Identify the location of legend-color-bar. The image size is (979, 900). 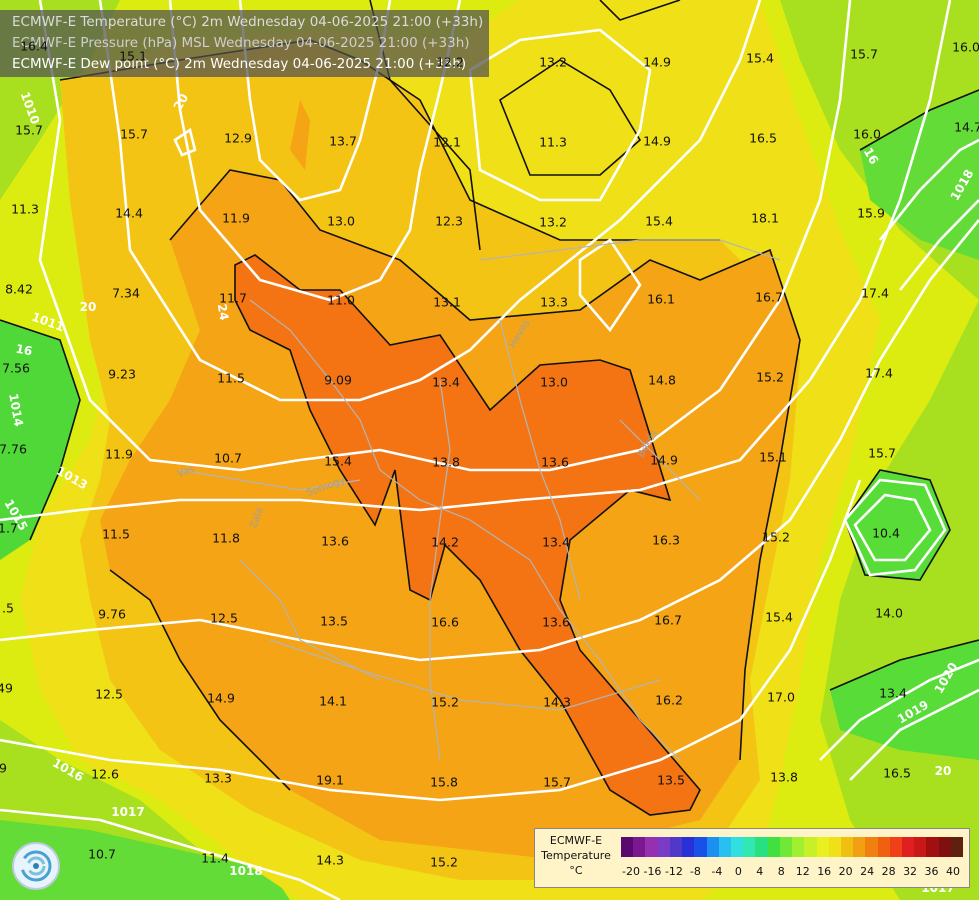
(792, 847).